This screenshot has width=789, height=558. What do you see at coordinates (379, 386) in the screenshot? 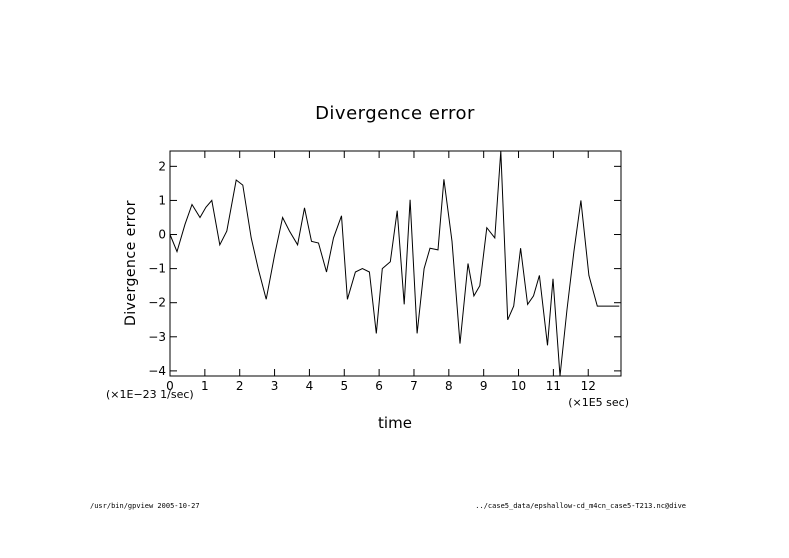
I see `x-tick-label: 6` at bounding box center [379, 386].